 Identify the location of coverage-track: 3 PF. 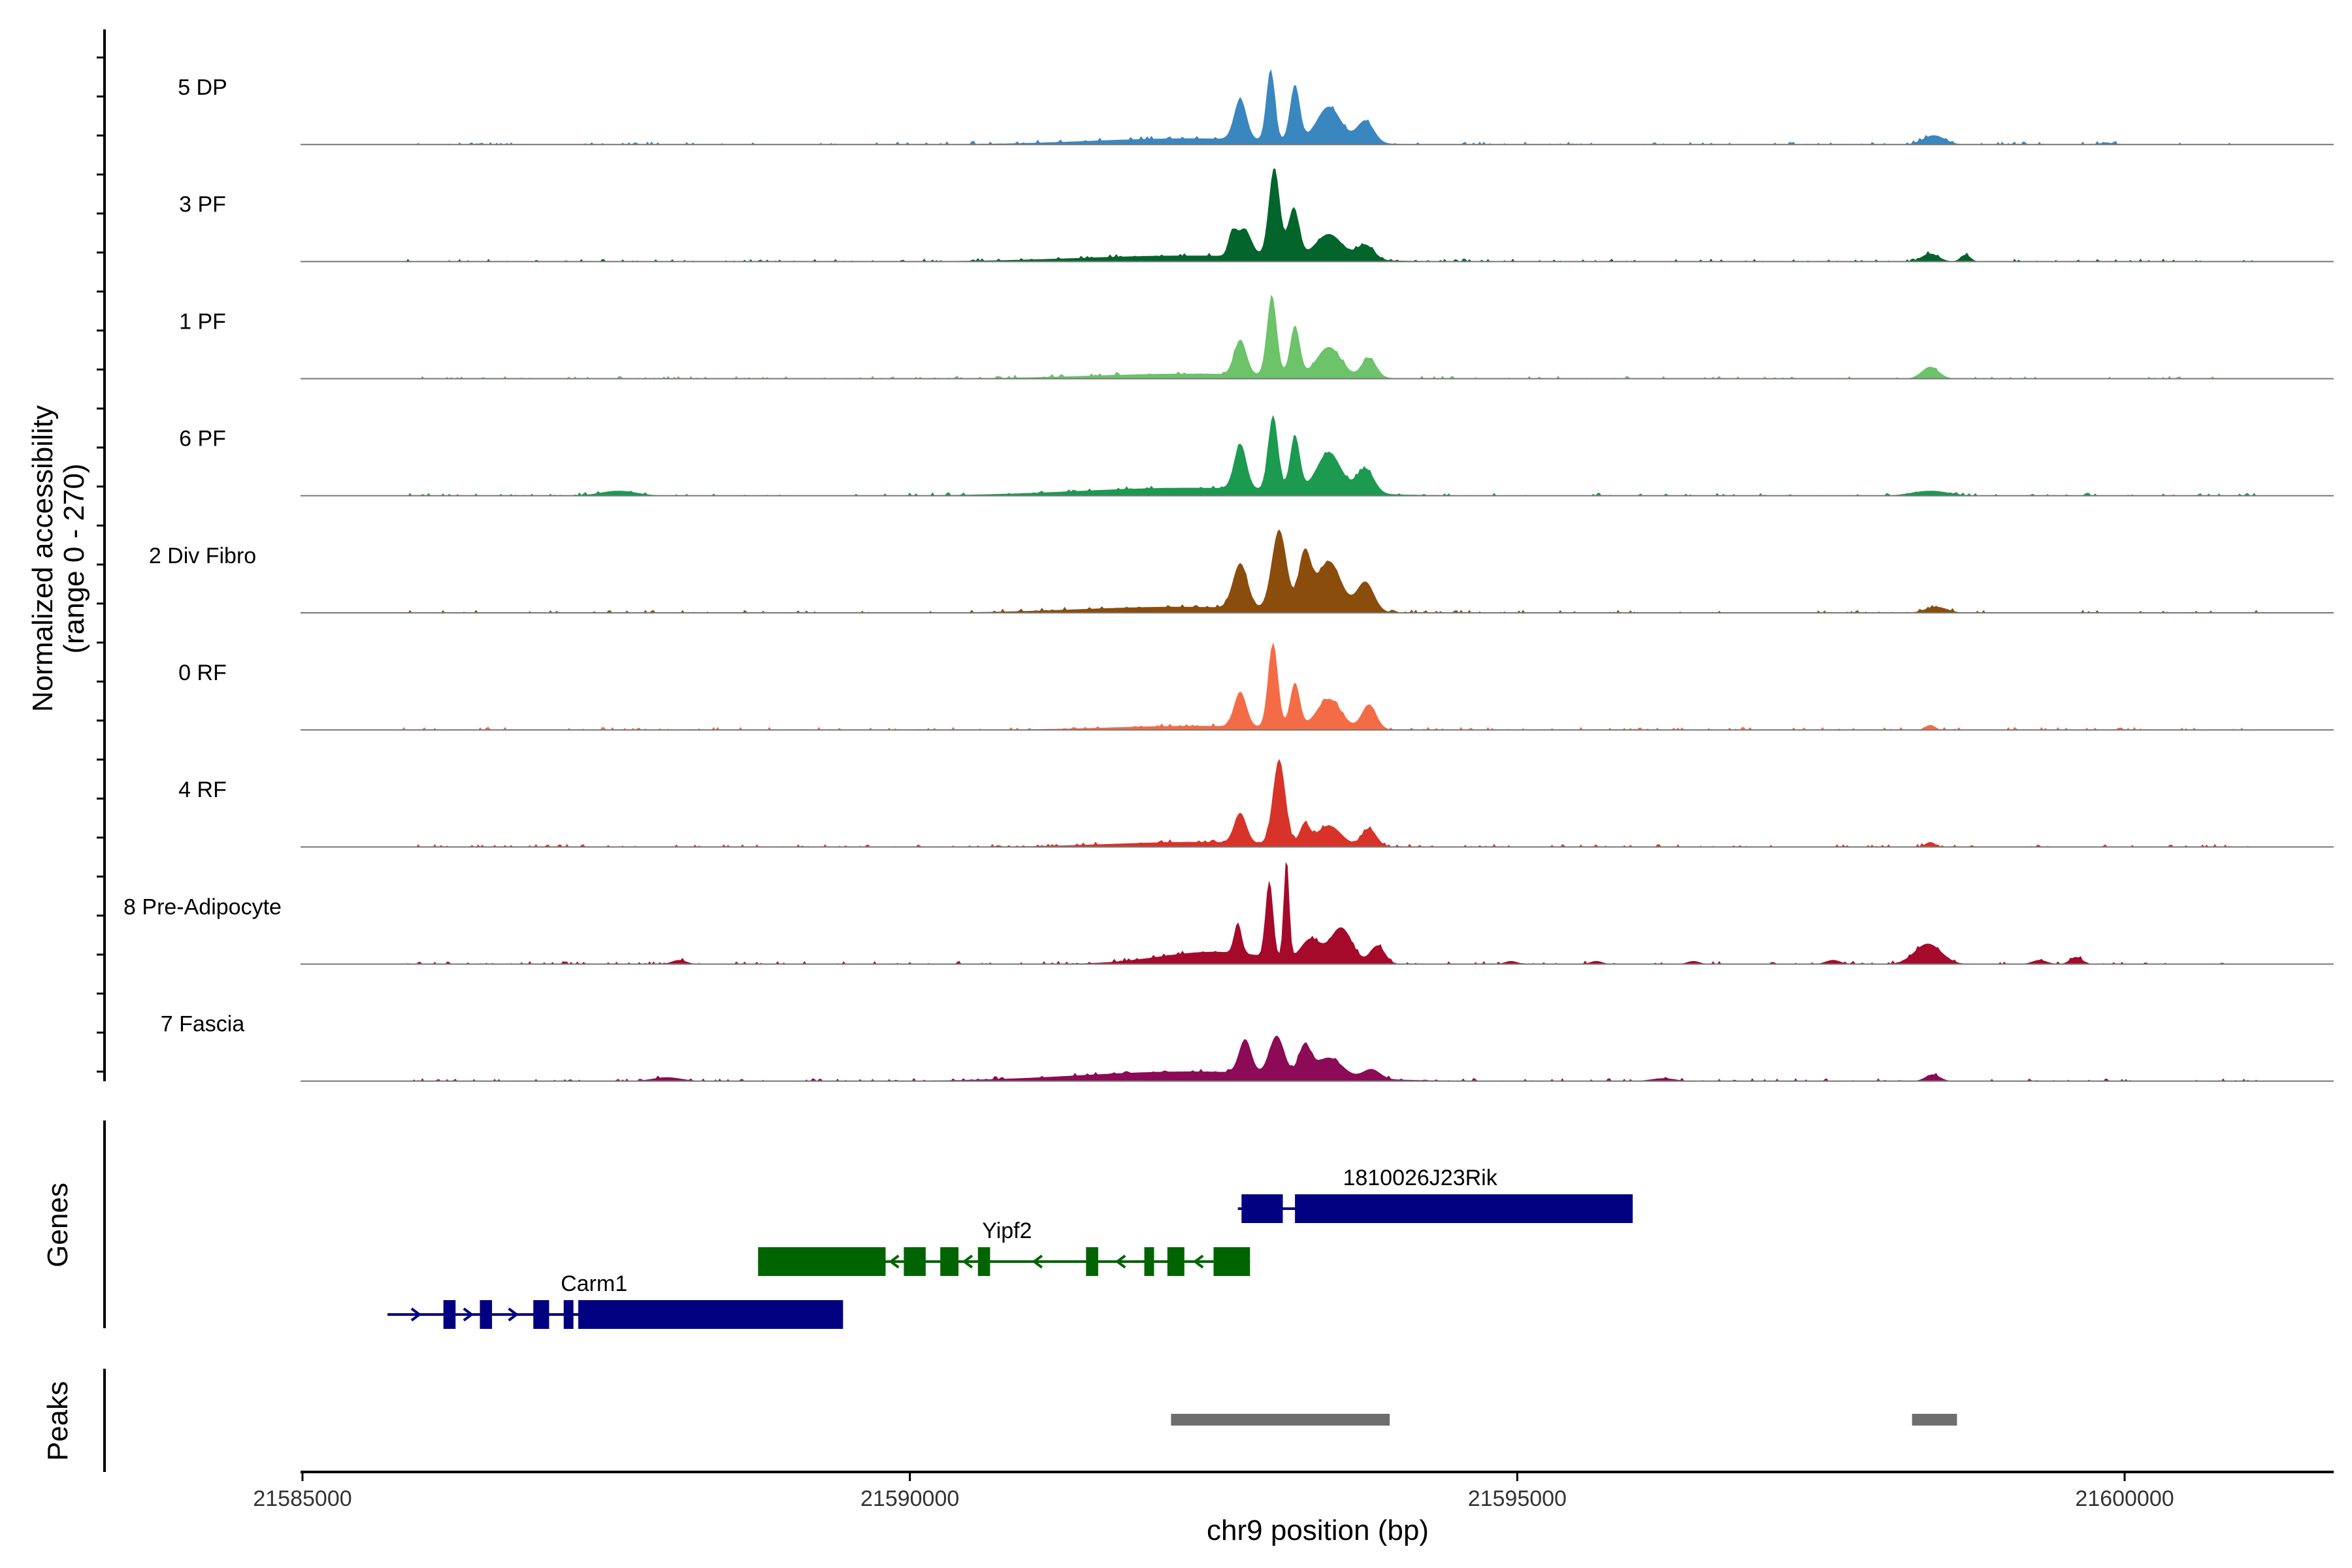
(1256, 215).